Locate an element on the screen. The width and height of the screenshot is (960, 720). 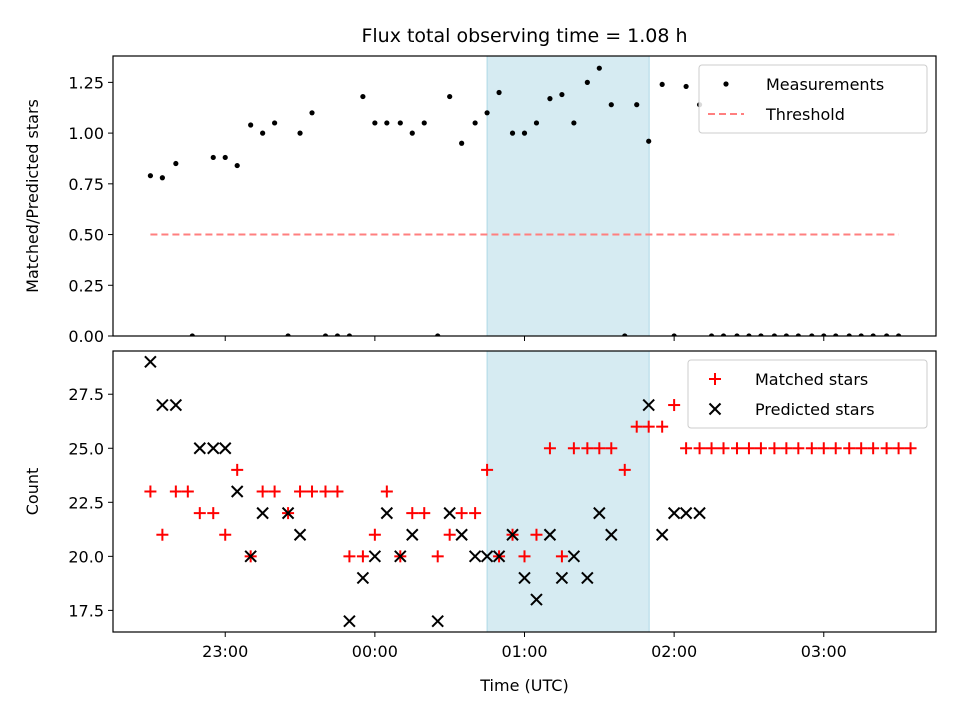
legend: Matched stars Predicted stars is located at coordinates (807, 394).